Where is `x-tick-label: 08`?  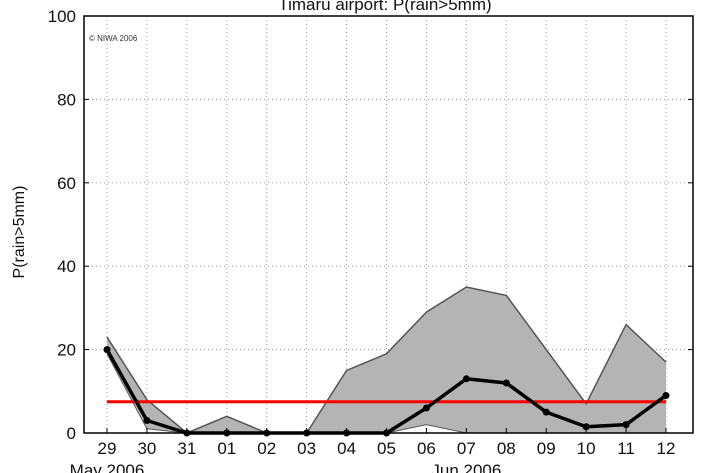 x-tick-label: 08 is located at coordinates (506, 448).